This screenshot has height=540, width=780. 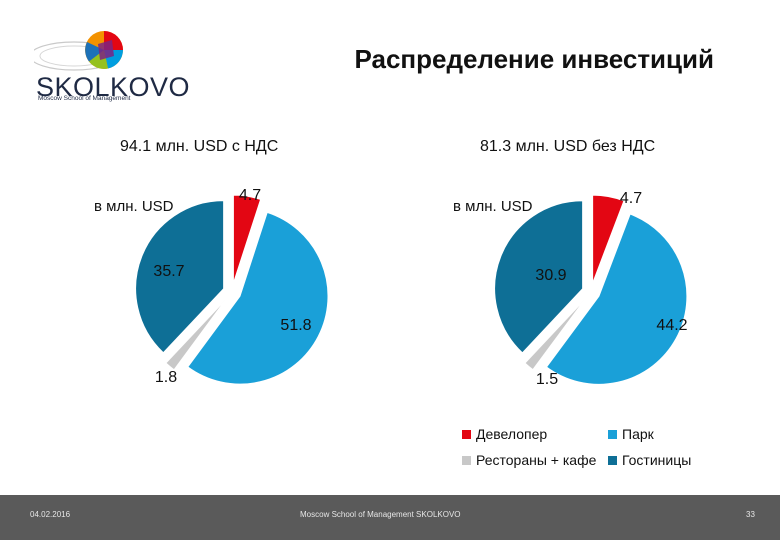 What do you see at coordinates (555, 334) in the screenshot?
I see `pie-2-slice-restaurants` at bounding box center [555, 334].